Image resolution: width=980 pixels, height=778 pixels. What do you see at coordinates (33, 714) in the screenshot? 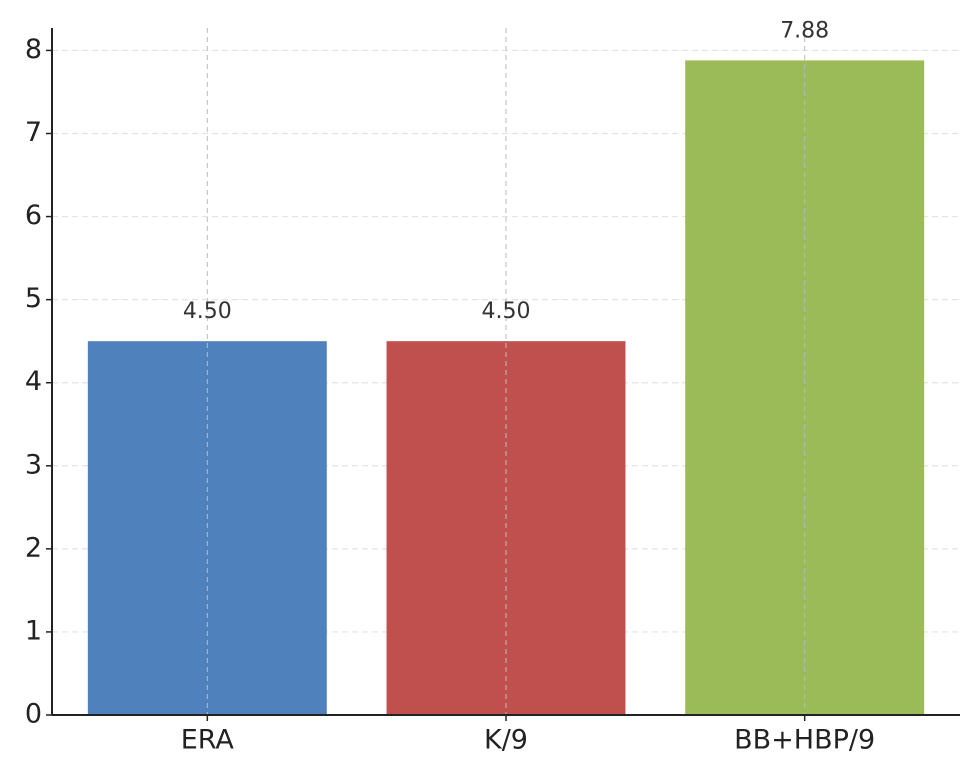
I see `y-tick-label: 0` at bounding box center [33, 714].